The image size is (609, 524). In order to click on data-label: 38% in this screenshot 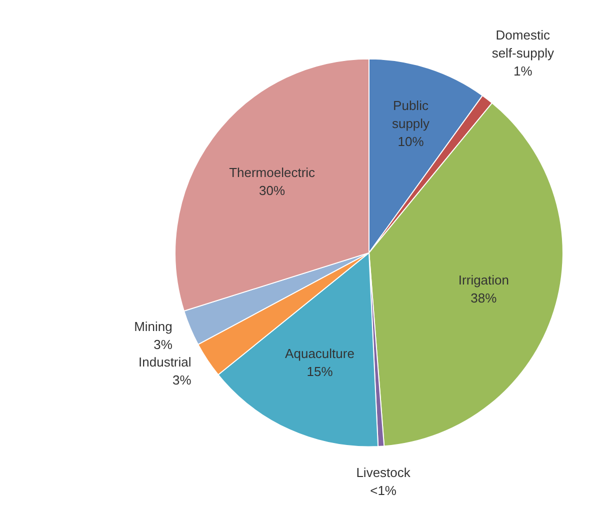, I will do `click(484, 298)`.